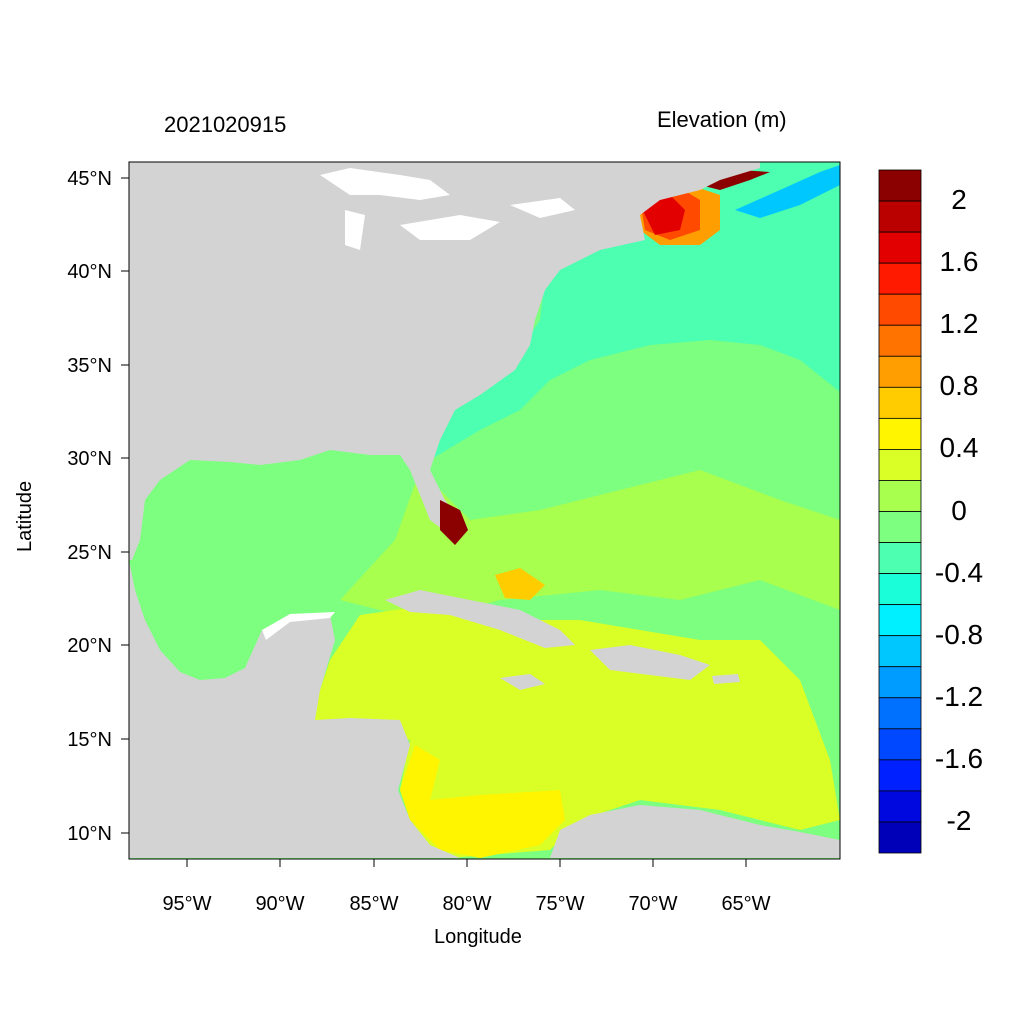 This screenshot has width=1024, height=1024. What do you see at coordinates (575, 731) in the screenshot?
I see `caribbean-sea` at bounding box center [575, 731].